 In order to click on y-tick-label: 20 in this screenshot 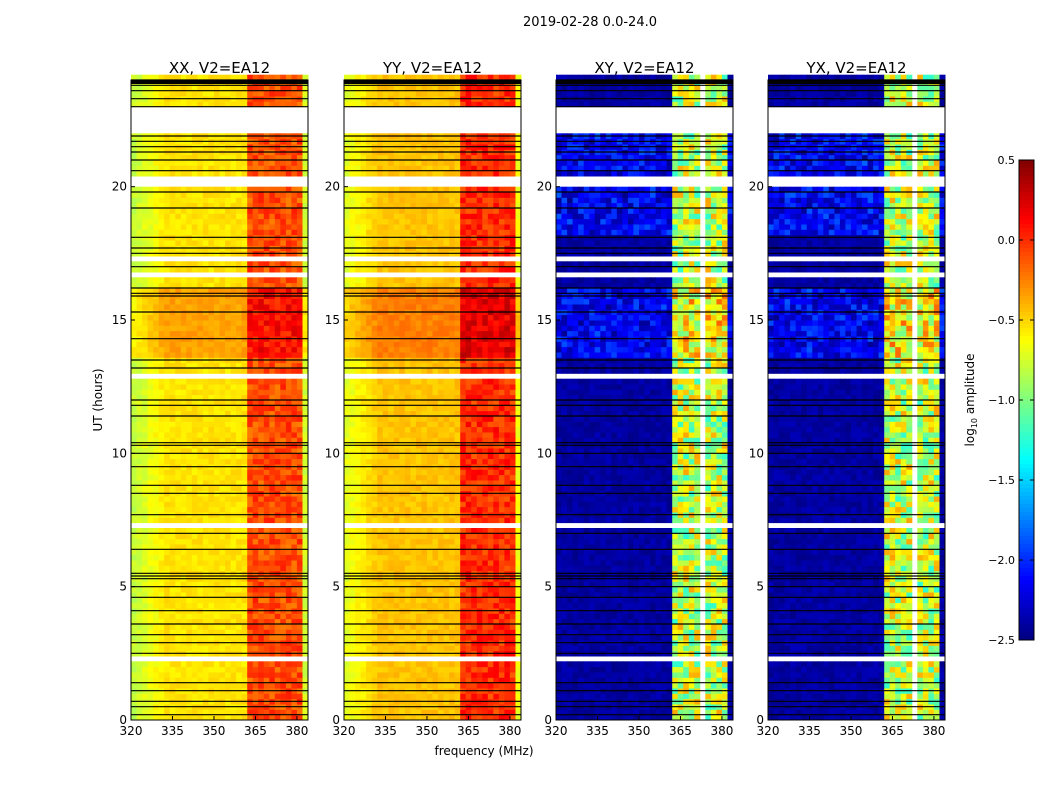, I will do `click(119, 187)`.